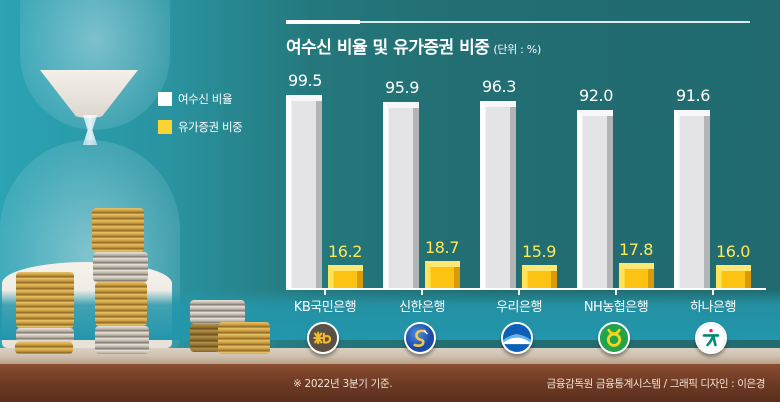 This screenshot has width=780, height=402. What do you see at coordinates (718, 201) in the screenshot?
I see `bar-group: 91.6 16.0` at bounding box center [718, 201].